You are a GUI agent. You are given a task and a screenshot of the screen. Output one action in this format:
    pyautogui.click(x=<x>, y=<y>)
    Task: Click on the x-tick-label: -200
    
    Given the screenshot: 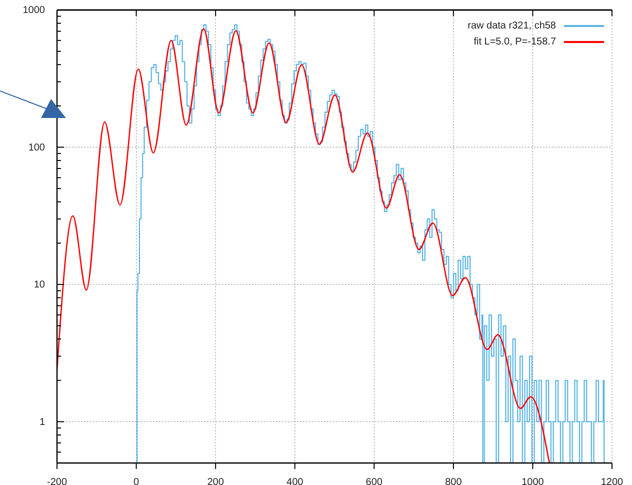 What is the action you would take?
    pyautogui.click(x=57, y=481)
    